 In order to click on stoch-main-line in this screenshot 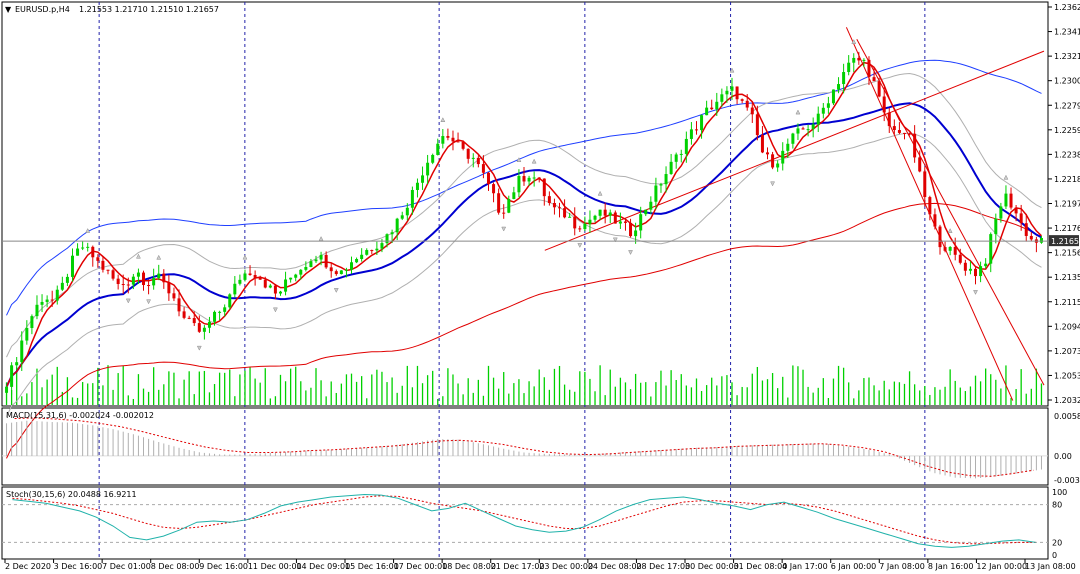, I will do `click(524, 520)`.